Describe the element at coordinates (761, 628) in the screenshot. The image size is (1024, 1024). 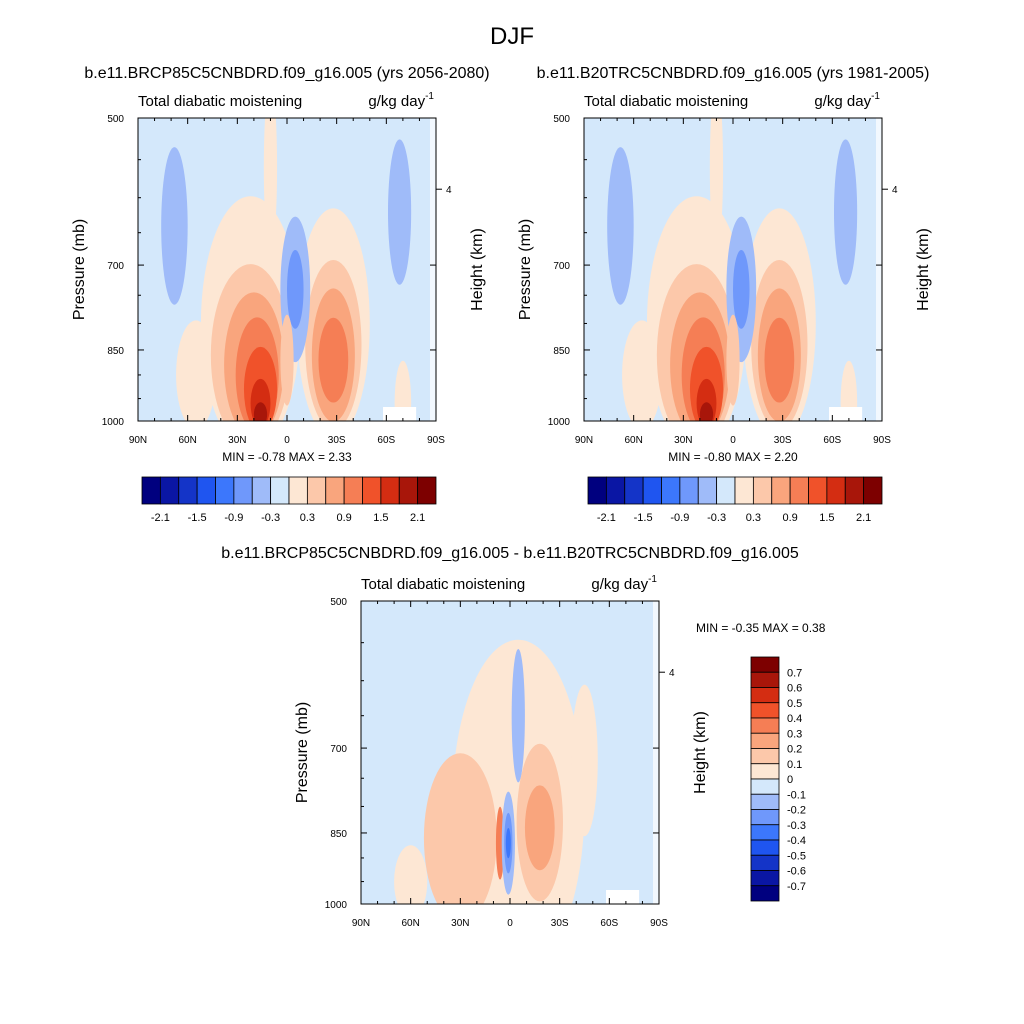
I see `min-max-text: MIN = -0.35 MAX = 0.38` at that location.